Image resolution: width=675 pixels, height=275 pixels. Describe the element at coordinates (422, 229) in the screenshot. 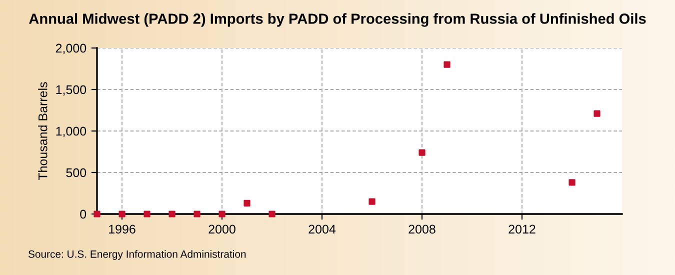

I see `x-tick-label: 2008` at that location.